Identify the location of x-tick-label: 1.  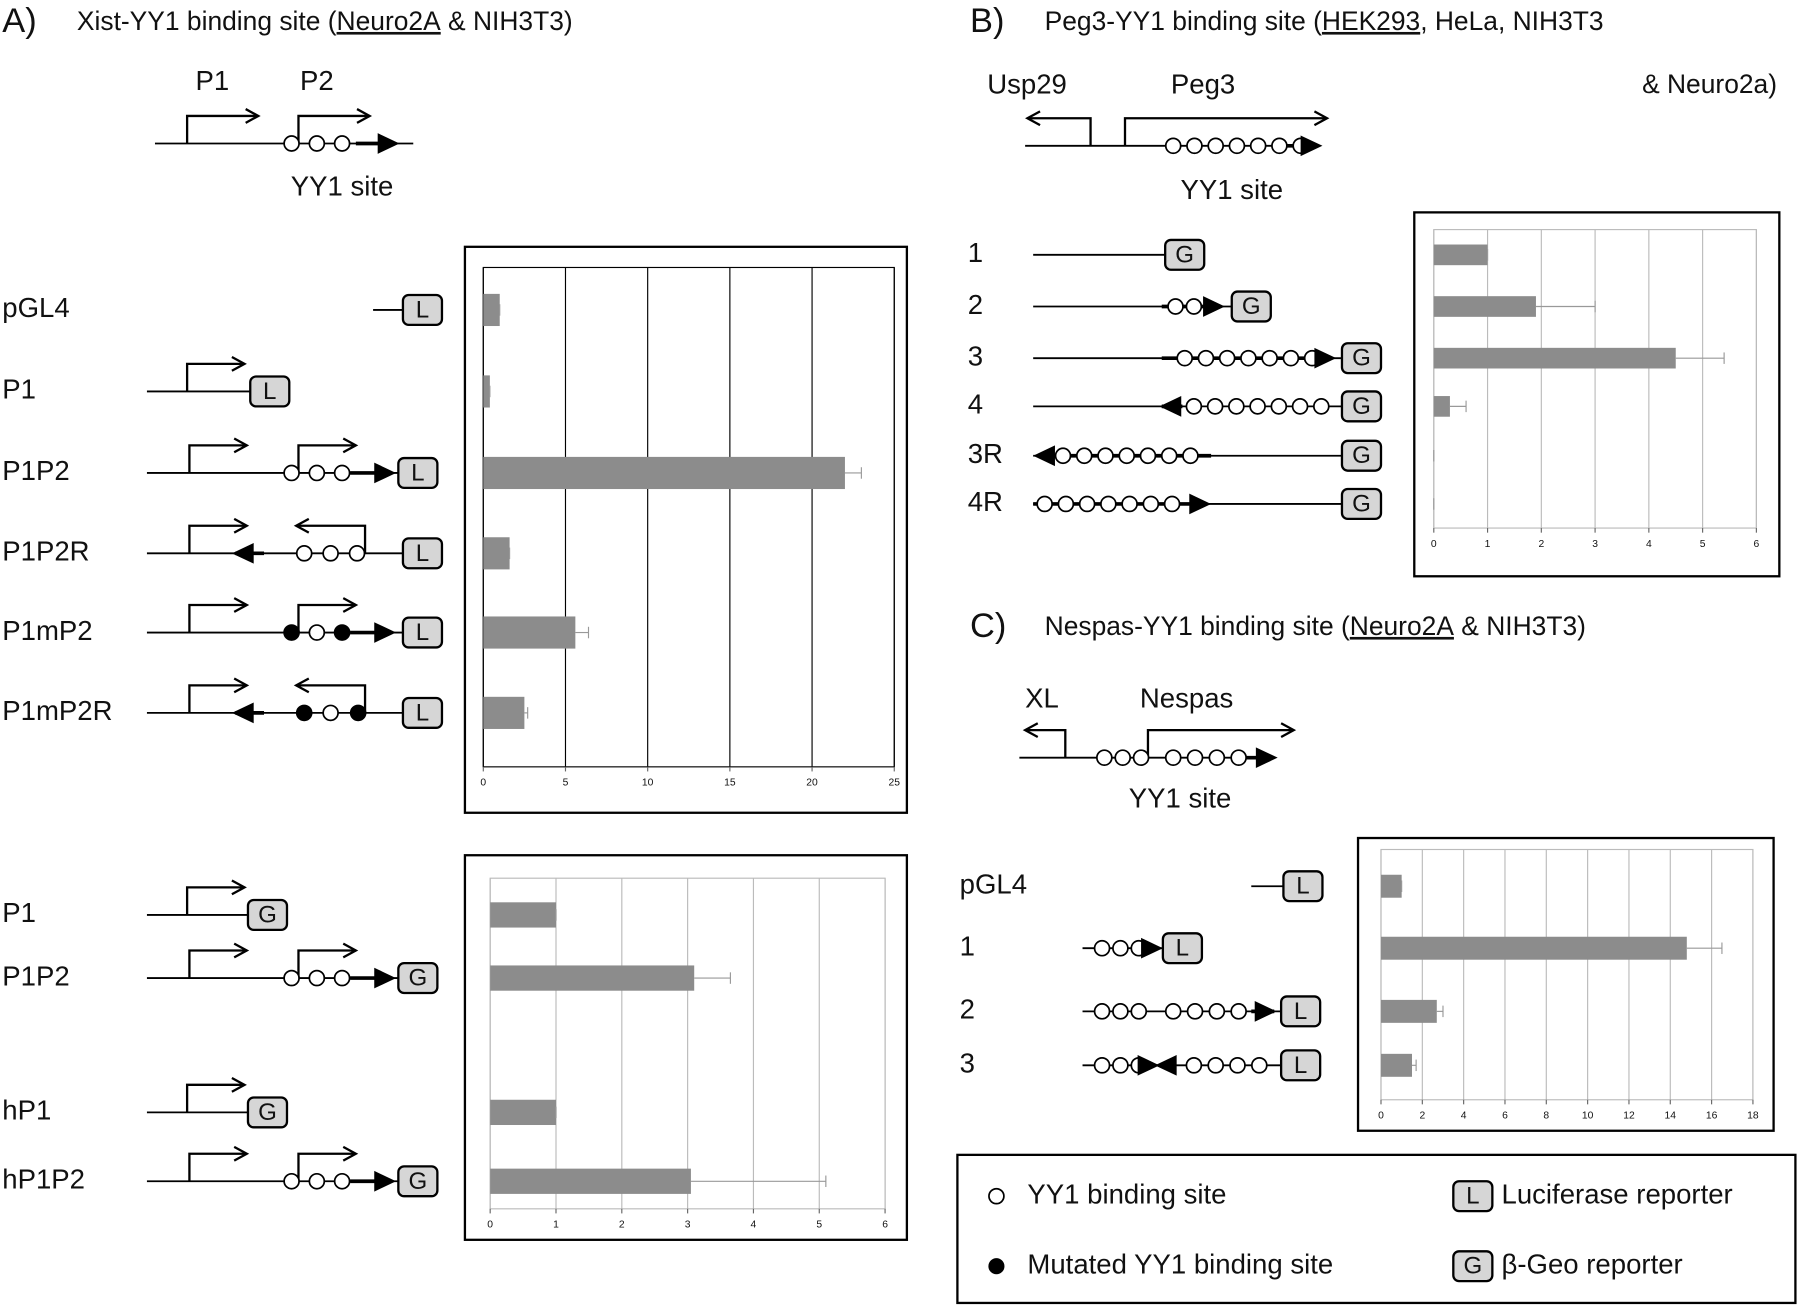
(556, 1225).